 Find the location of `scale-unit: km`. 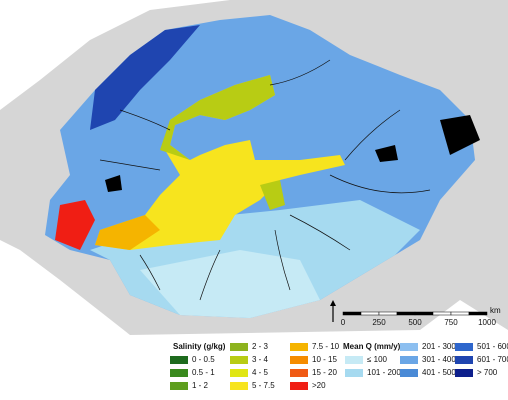

scale-unit: km is located at coordinates (495, 310).